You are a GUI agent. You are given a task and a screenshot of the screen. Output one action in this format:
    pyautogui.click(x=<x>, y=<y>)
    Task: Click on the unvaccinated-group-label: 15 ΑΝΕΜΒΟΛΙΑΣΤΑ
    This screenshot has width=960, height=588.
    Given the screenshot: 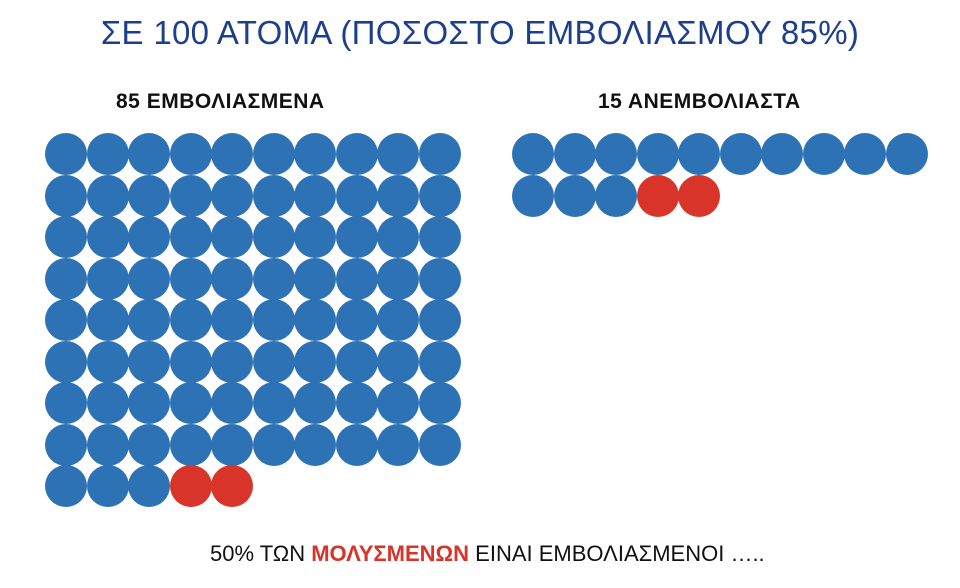 What is the action you would take?
    pyautogui.click(x=699, y=101)
    